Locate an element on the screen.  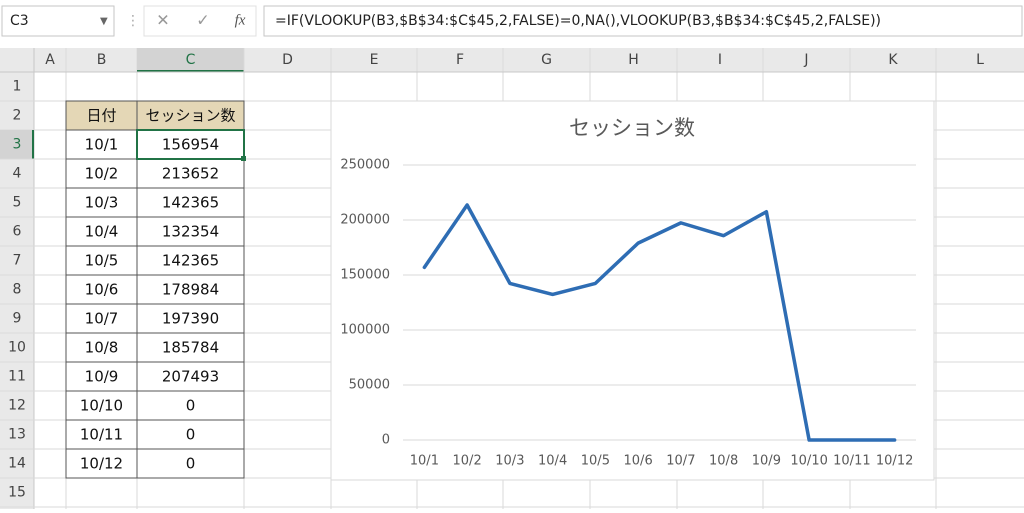
x-tick-label: 10/7 is located at coordinates (680, 461).